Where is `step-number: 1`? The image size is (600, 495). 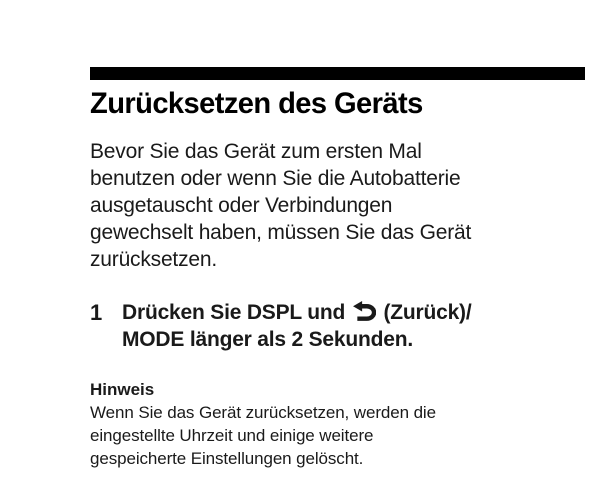 step-number: 1 is located at coordinates (96, 312).